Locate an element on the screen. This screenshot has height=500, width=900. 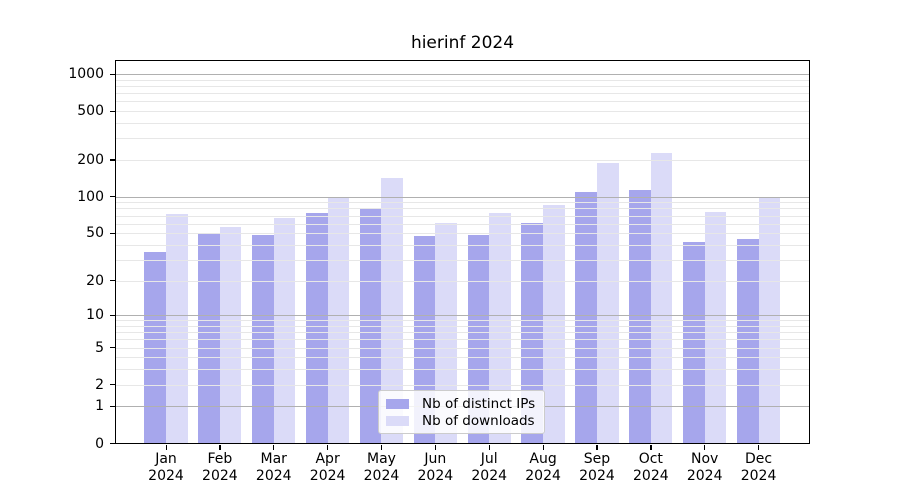
y-tick-label-1000: 1000 is located at coordinates (86, 74).